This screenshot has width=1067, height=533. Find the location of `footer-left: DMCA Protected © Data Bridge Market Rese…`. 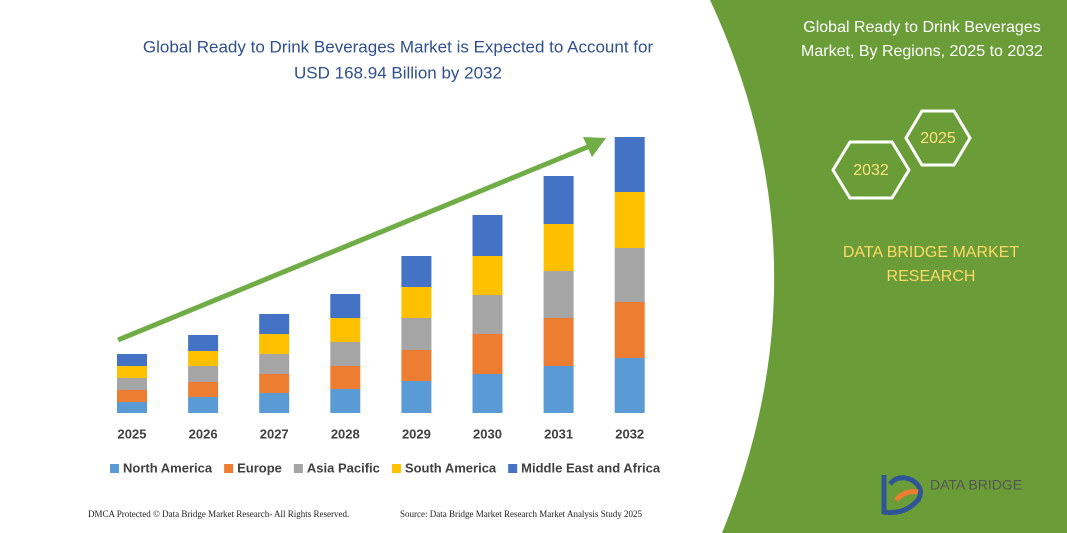

footer-left: DMCA Protected © Data Bridge Market Rese… is located at coordinates (218, 514).